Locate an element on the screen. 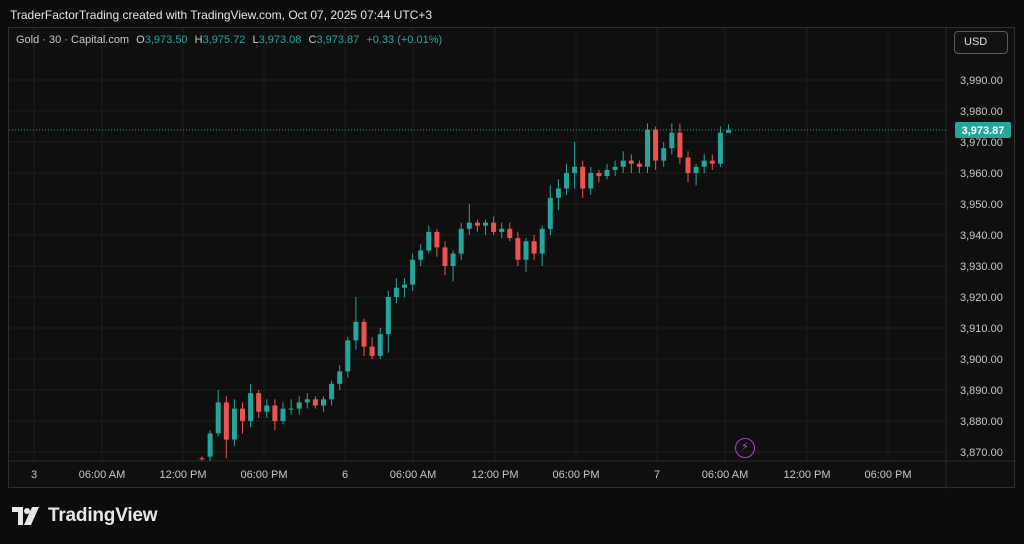 The image size is (1024, 544). y-tick-label: 3,890.00 is located at coordinates (981, 391).